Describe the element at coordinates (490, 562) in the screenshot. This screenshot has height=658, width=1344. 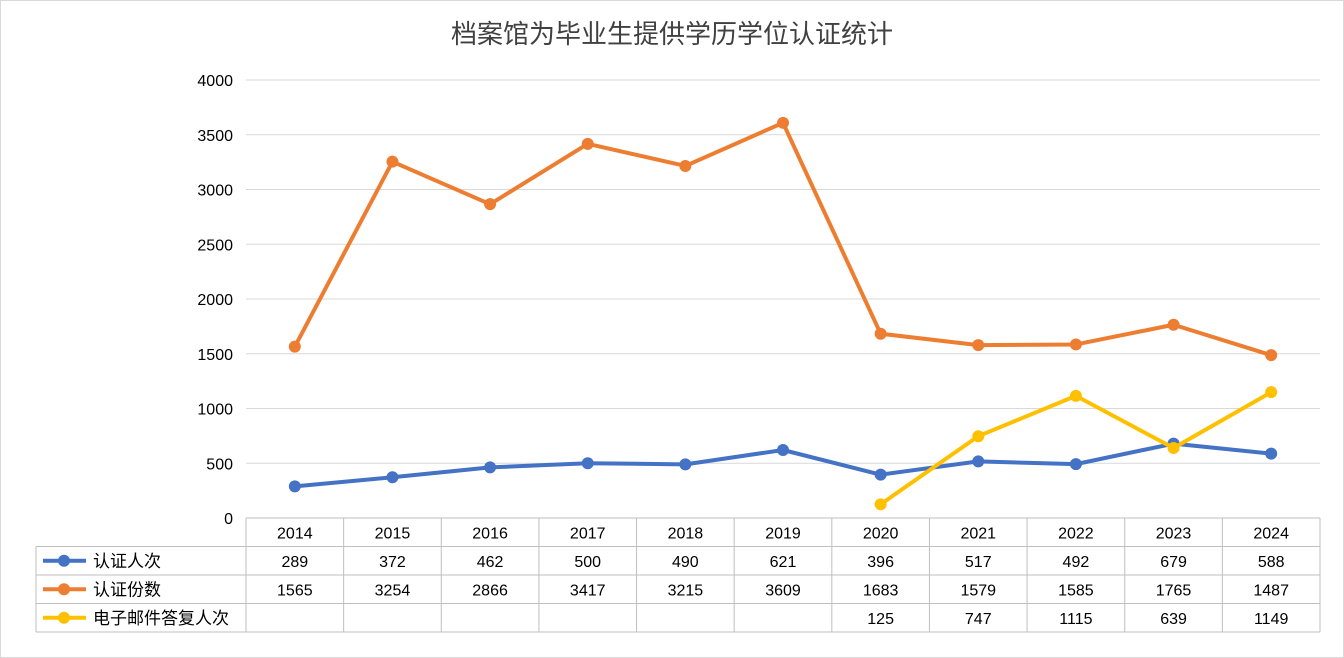
I see `data-label: 462` at that location.